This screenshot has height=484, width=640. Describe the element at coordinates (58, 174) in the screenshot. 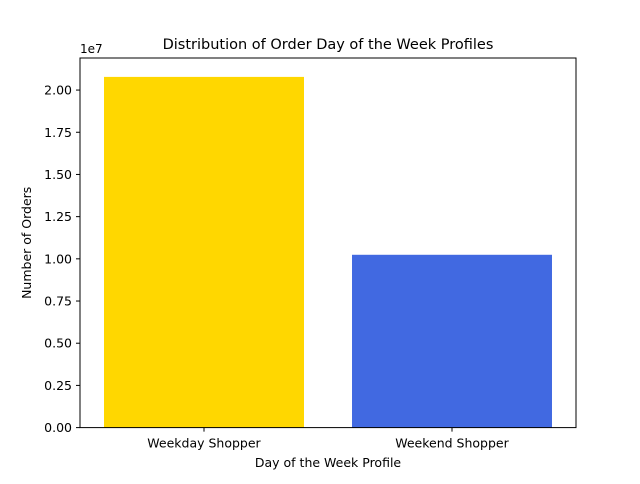

I see `y-tick-label: 1.50` at that location.